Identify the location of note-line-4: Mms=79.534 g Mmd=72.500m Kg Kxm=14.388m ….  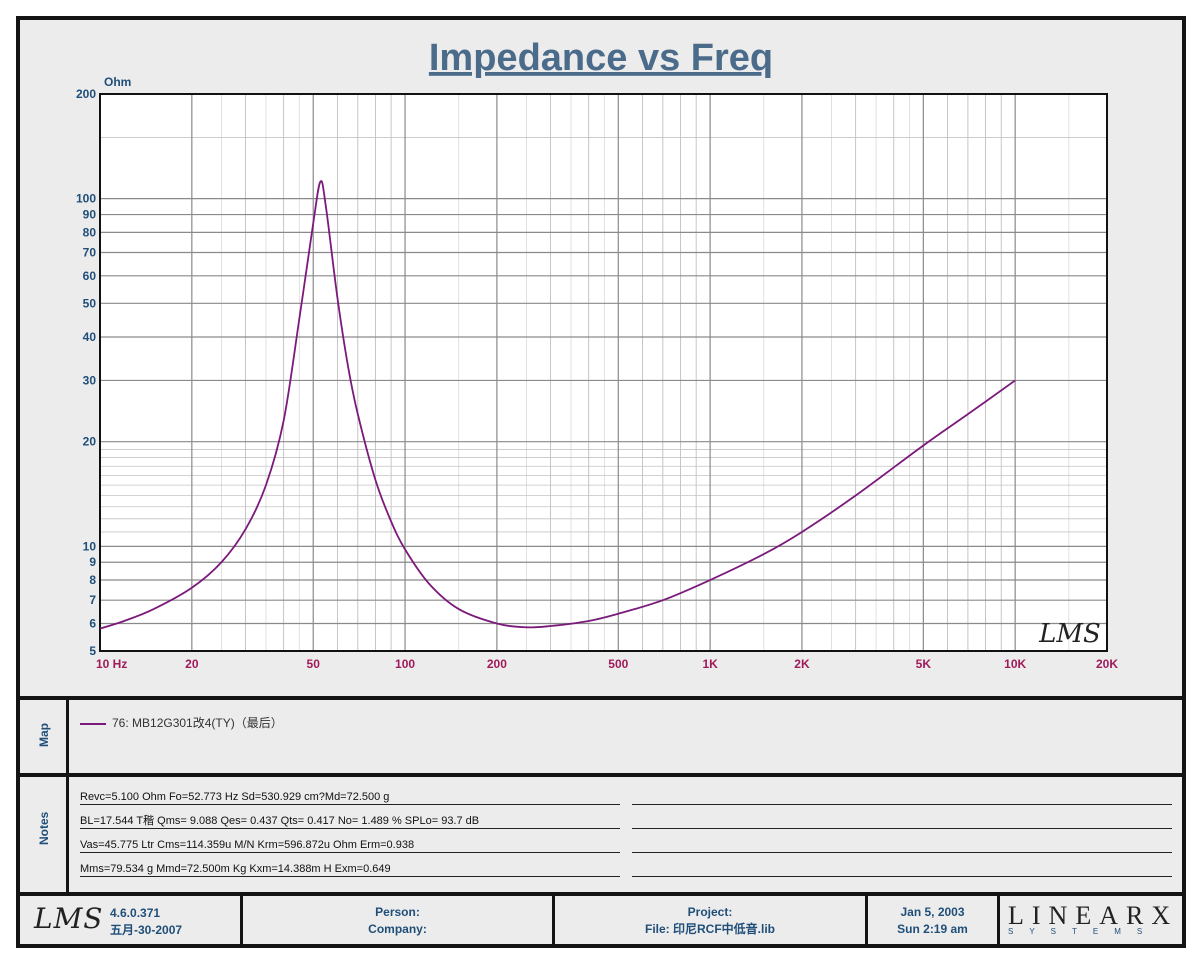
(350, 867).